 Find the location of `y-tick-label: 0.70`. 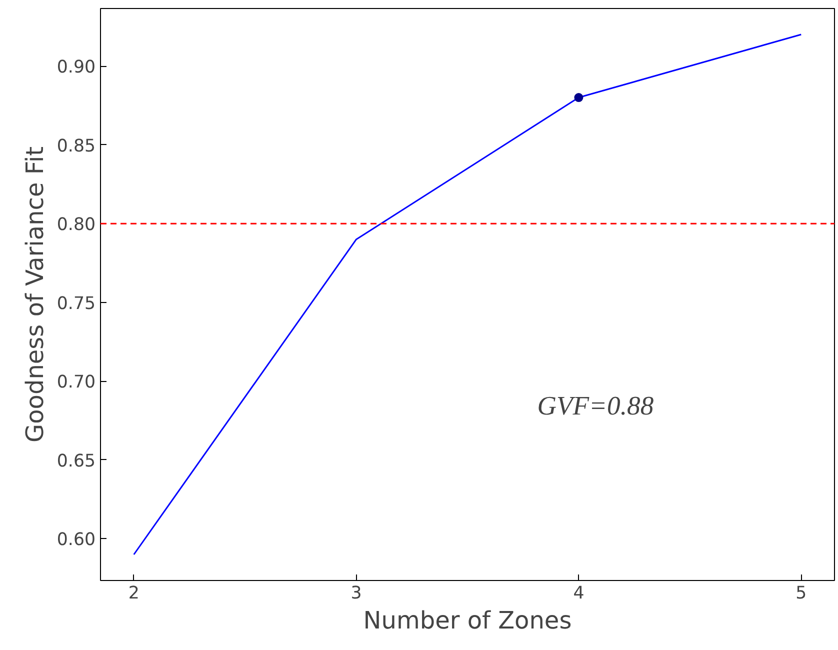

y-tick-label: 0.70 is located at coordinates (76, 382).